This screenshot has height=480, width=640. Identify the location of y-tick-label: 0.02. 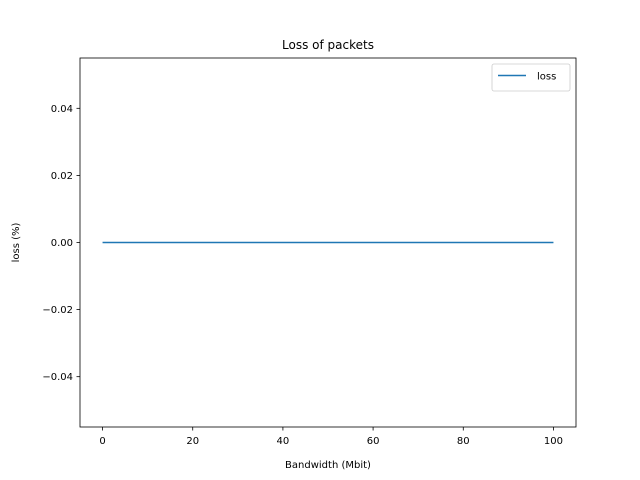
(62, 176).